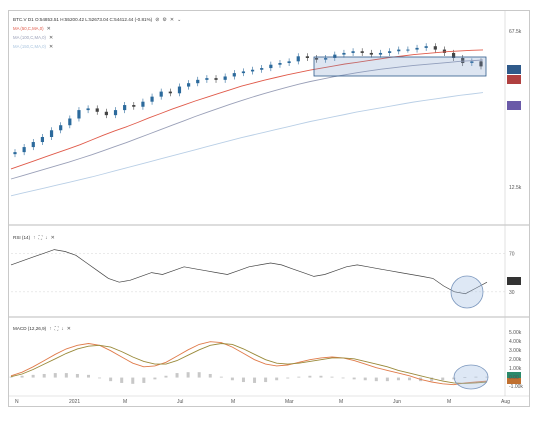  I want to click on time-axis-label: Jun, so click(397, 402).